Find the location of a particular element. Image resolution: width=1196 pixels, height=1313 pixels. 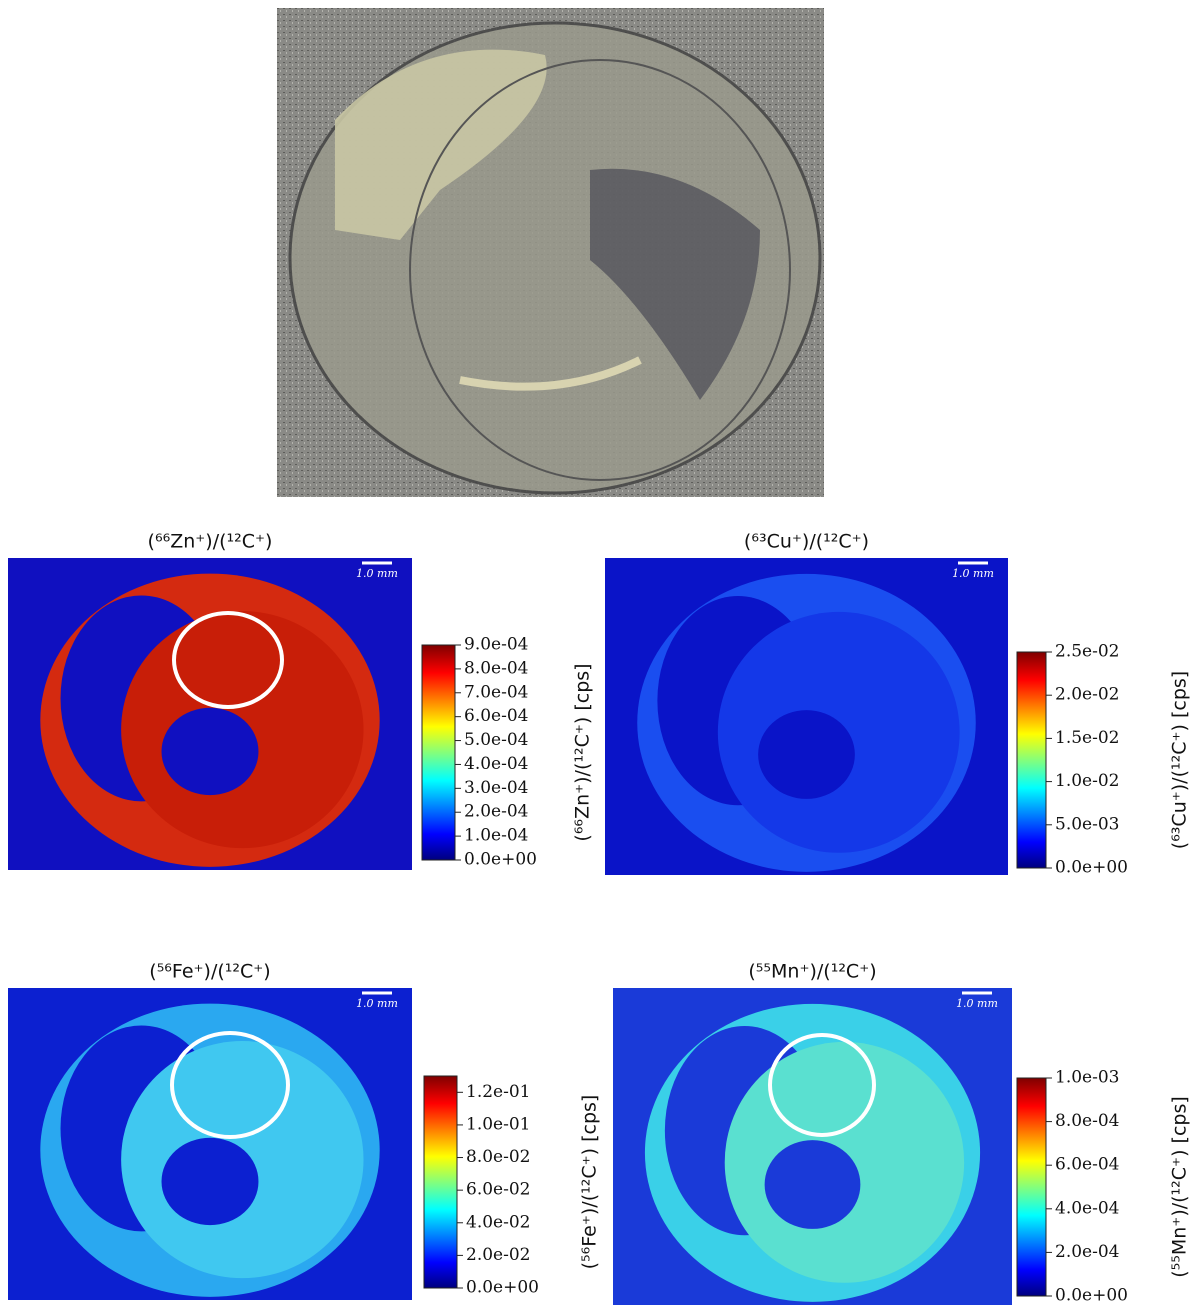

panel-title: (⁵⁵Mn⁺)/(¹²C⁺) is located at coordinates (812, 972).